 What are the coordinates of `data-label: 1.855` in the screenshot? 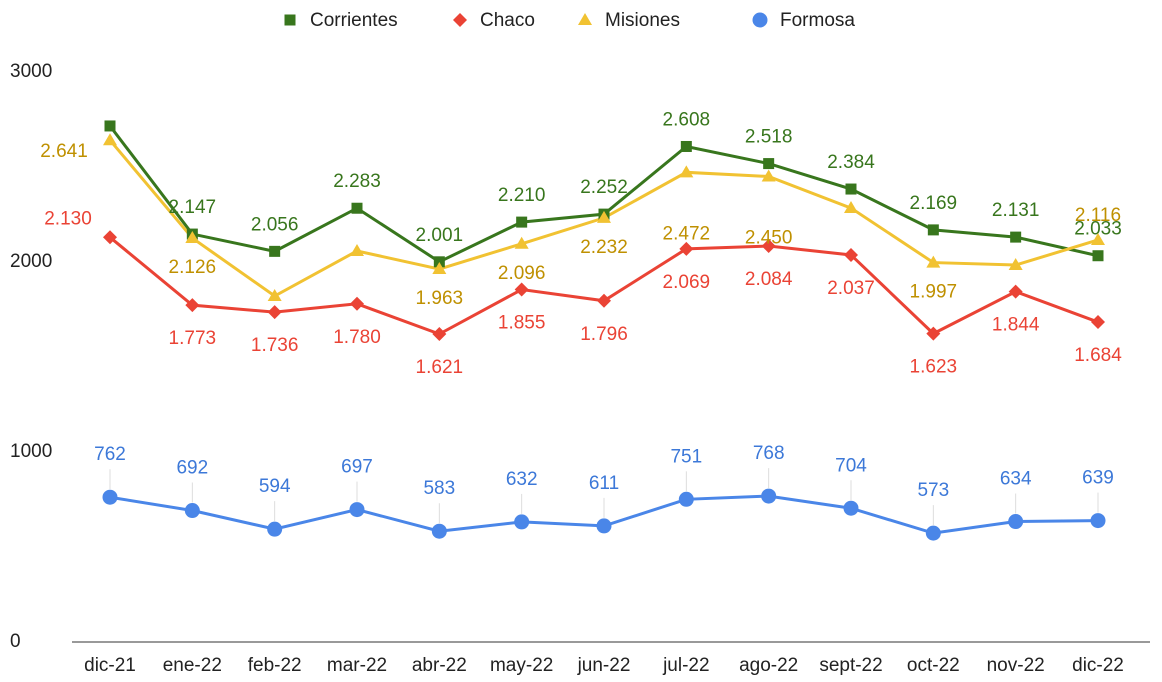 It's located at (522, 323).